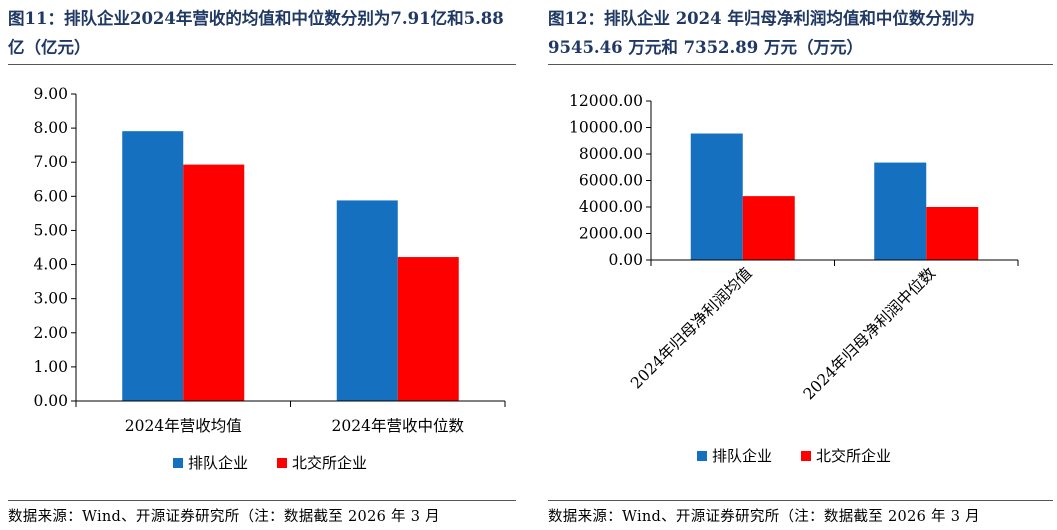  I want to click on y-tick-label: 7.00, so click(50, 162).